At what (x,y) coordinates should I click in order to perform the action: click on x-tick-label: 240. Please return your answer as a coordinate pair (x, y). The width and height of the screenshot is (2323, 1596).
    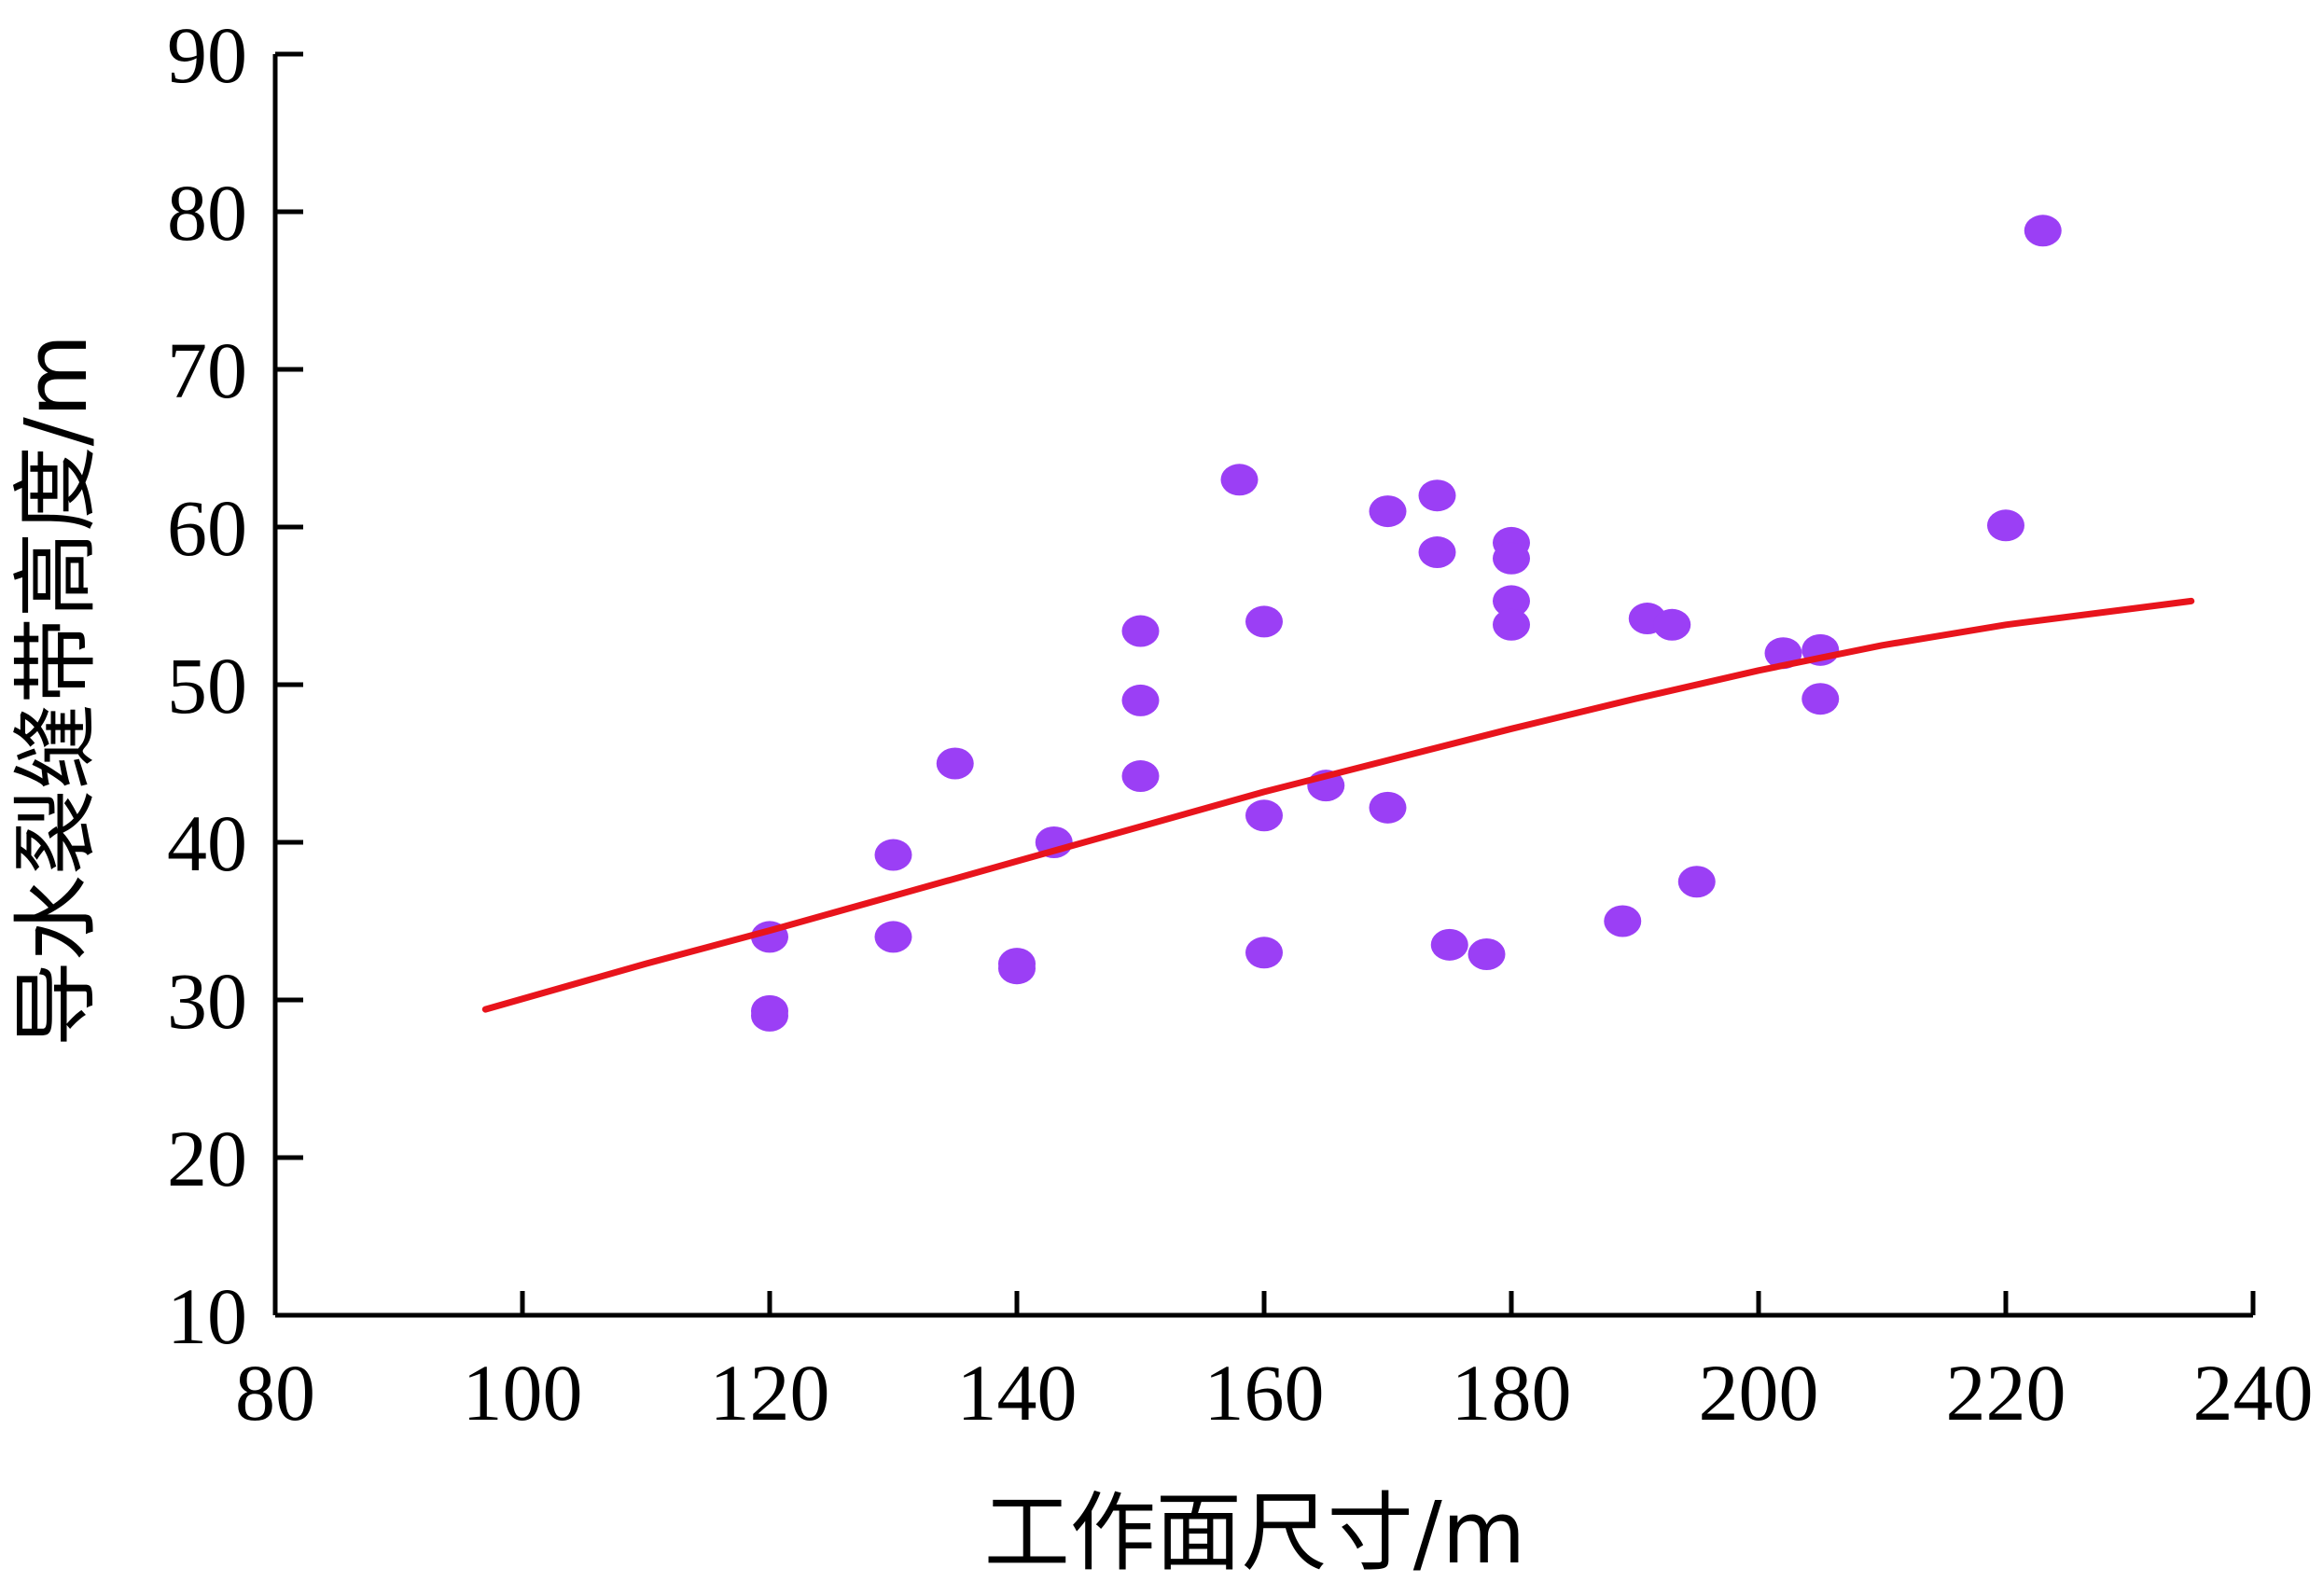
    Looking at the image, I should click on (2254, 1392).